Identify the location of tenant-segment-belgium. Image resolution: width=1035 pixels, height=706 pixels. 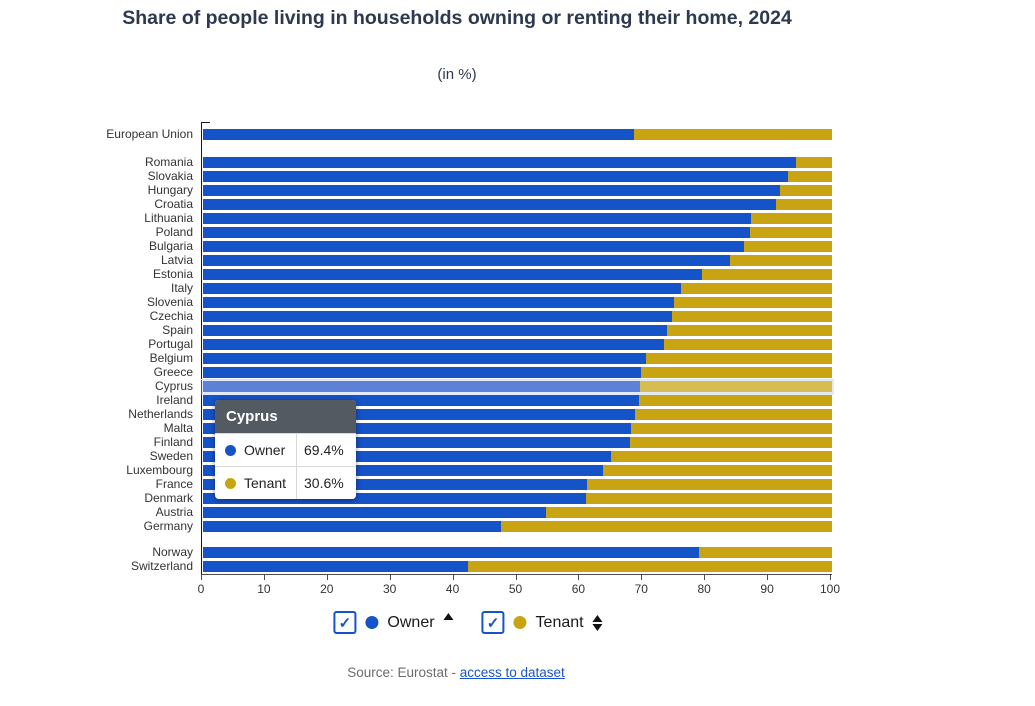
(739, 358).